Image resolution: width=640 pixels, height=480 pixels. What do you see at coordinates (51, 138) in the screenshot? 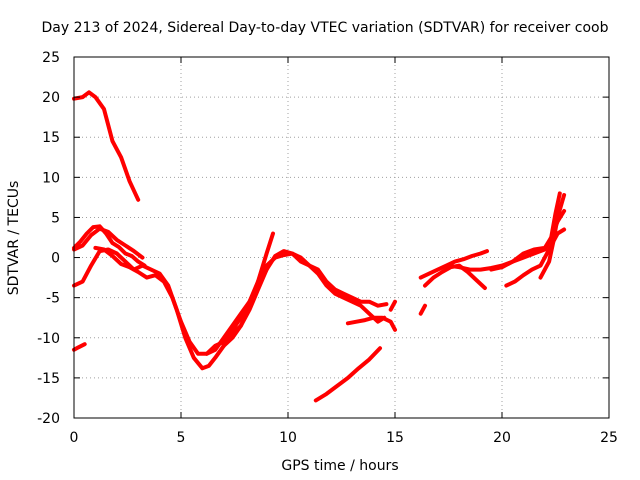
I see `y-tick-label: 15` at bounding box center [51, 138].